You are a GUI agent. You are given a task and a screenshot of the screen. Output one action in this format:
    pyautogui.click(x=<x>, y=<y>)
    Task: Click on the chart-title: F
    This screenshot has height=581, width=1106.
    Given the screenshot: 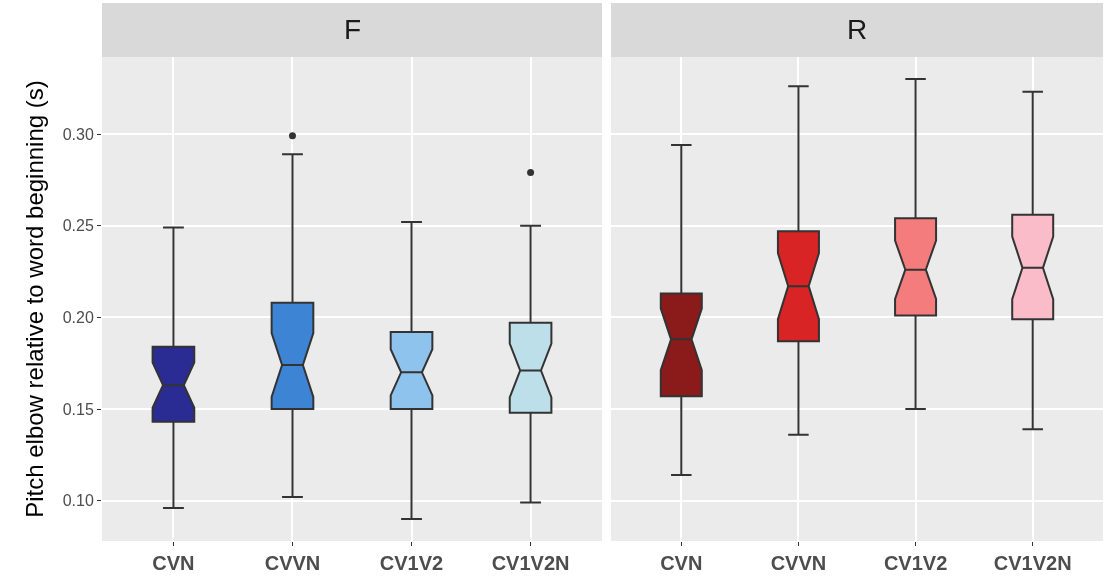 What is the action you would take?
    pyautogui.click(x=353, y=29)
    